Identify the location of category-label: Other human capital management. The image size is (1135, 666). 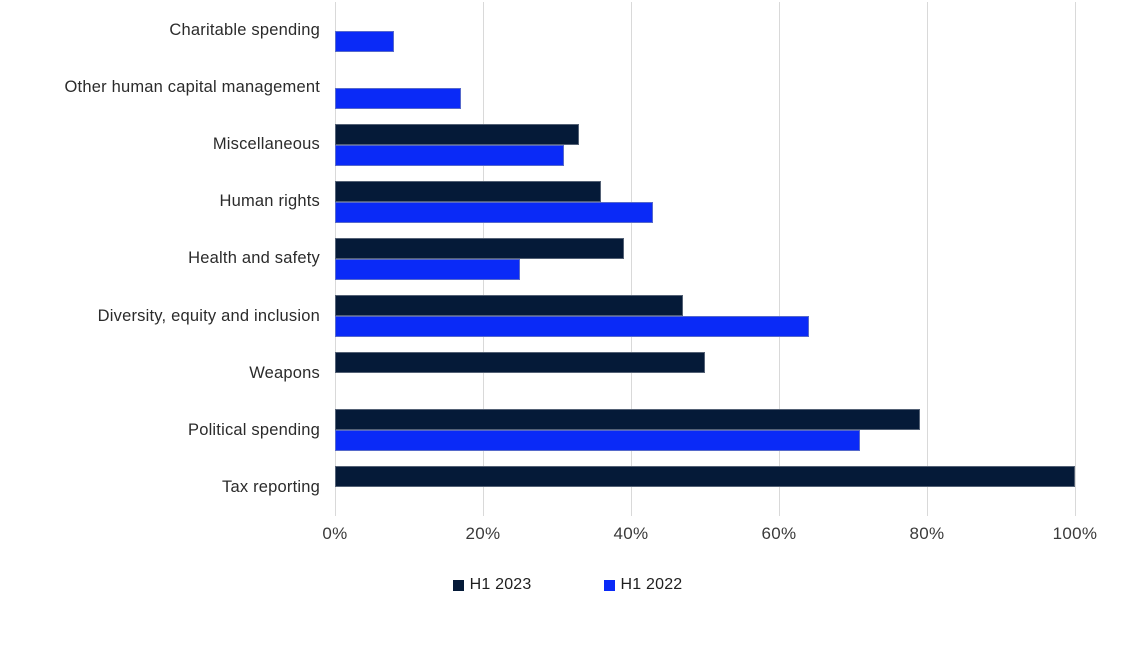
(192, 87).